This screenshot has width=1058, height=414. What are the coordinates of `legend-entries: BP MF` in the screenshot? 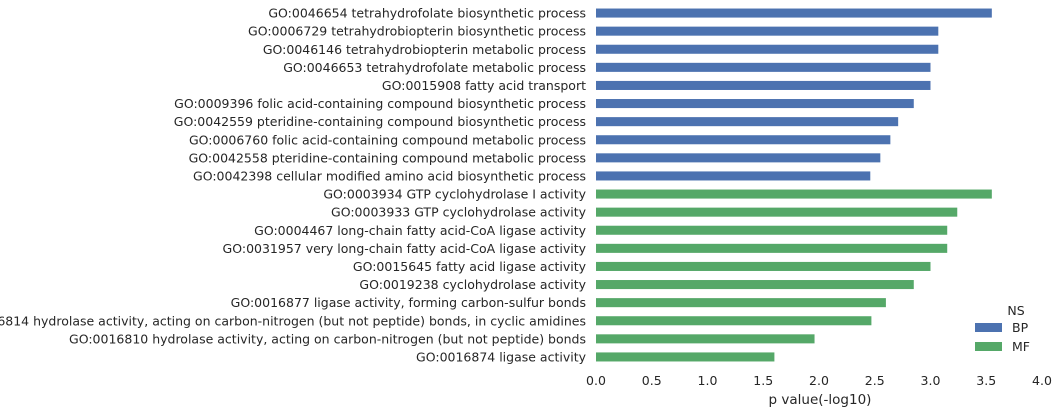 It's located at (1002, 337).